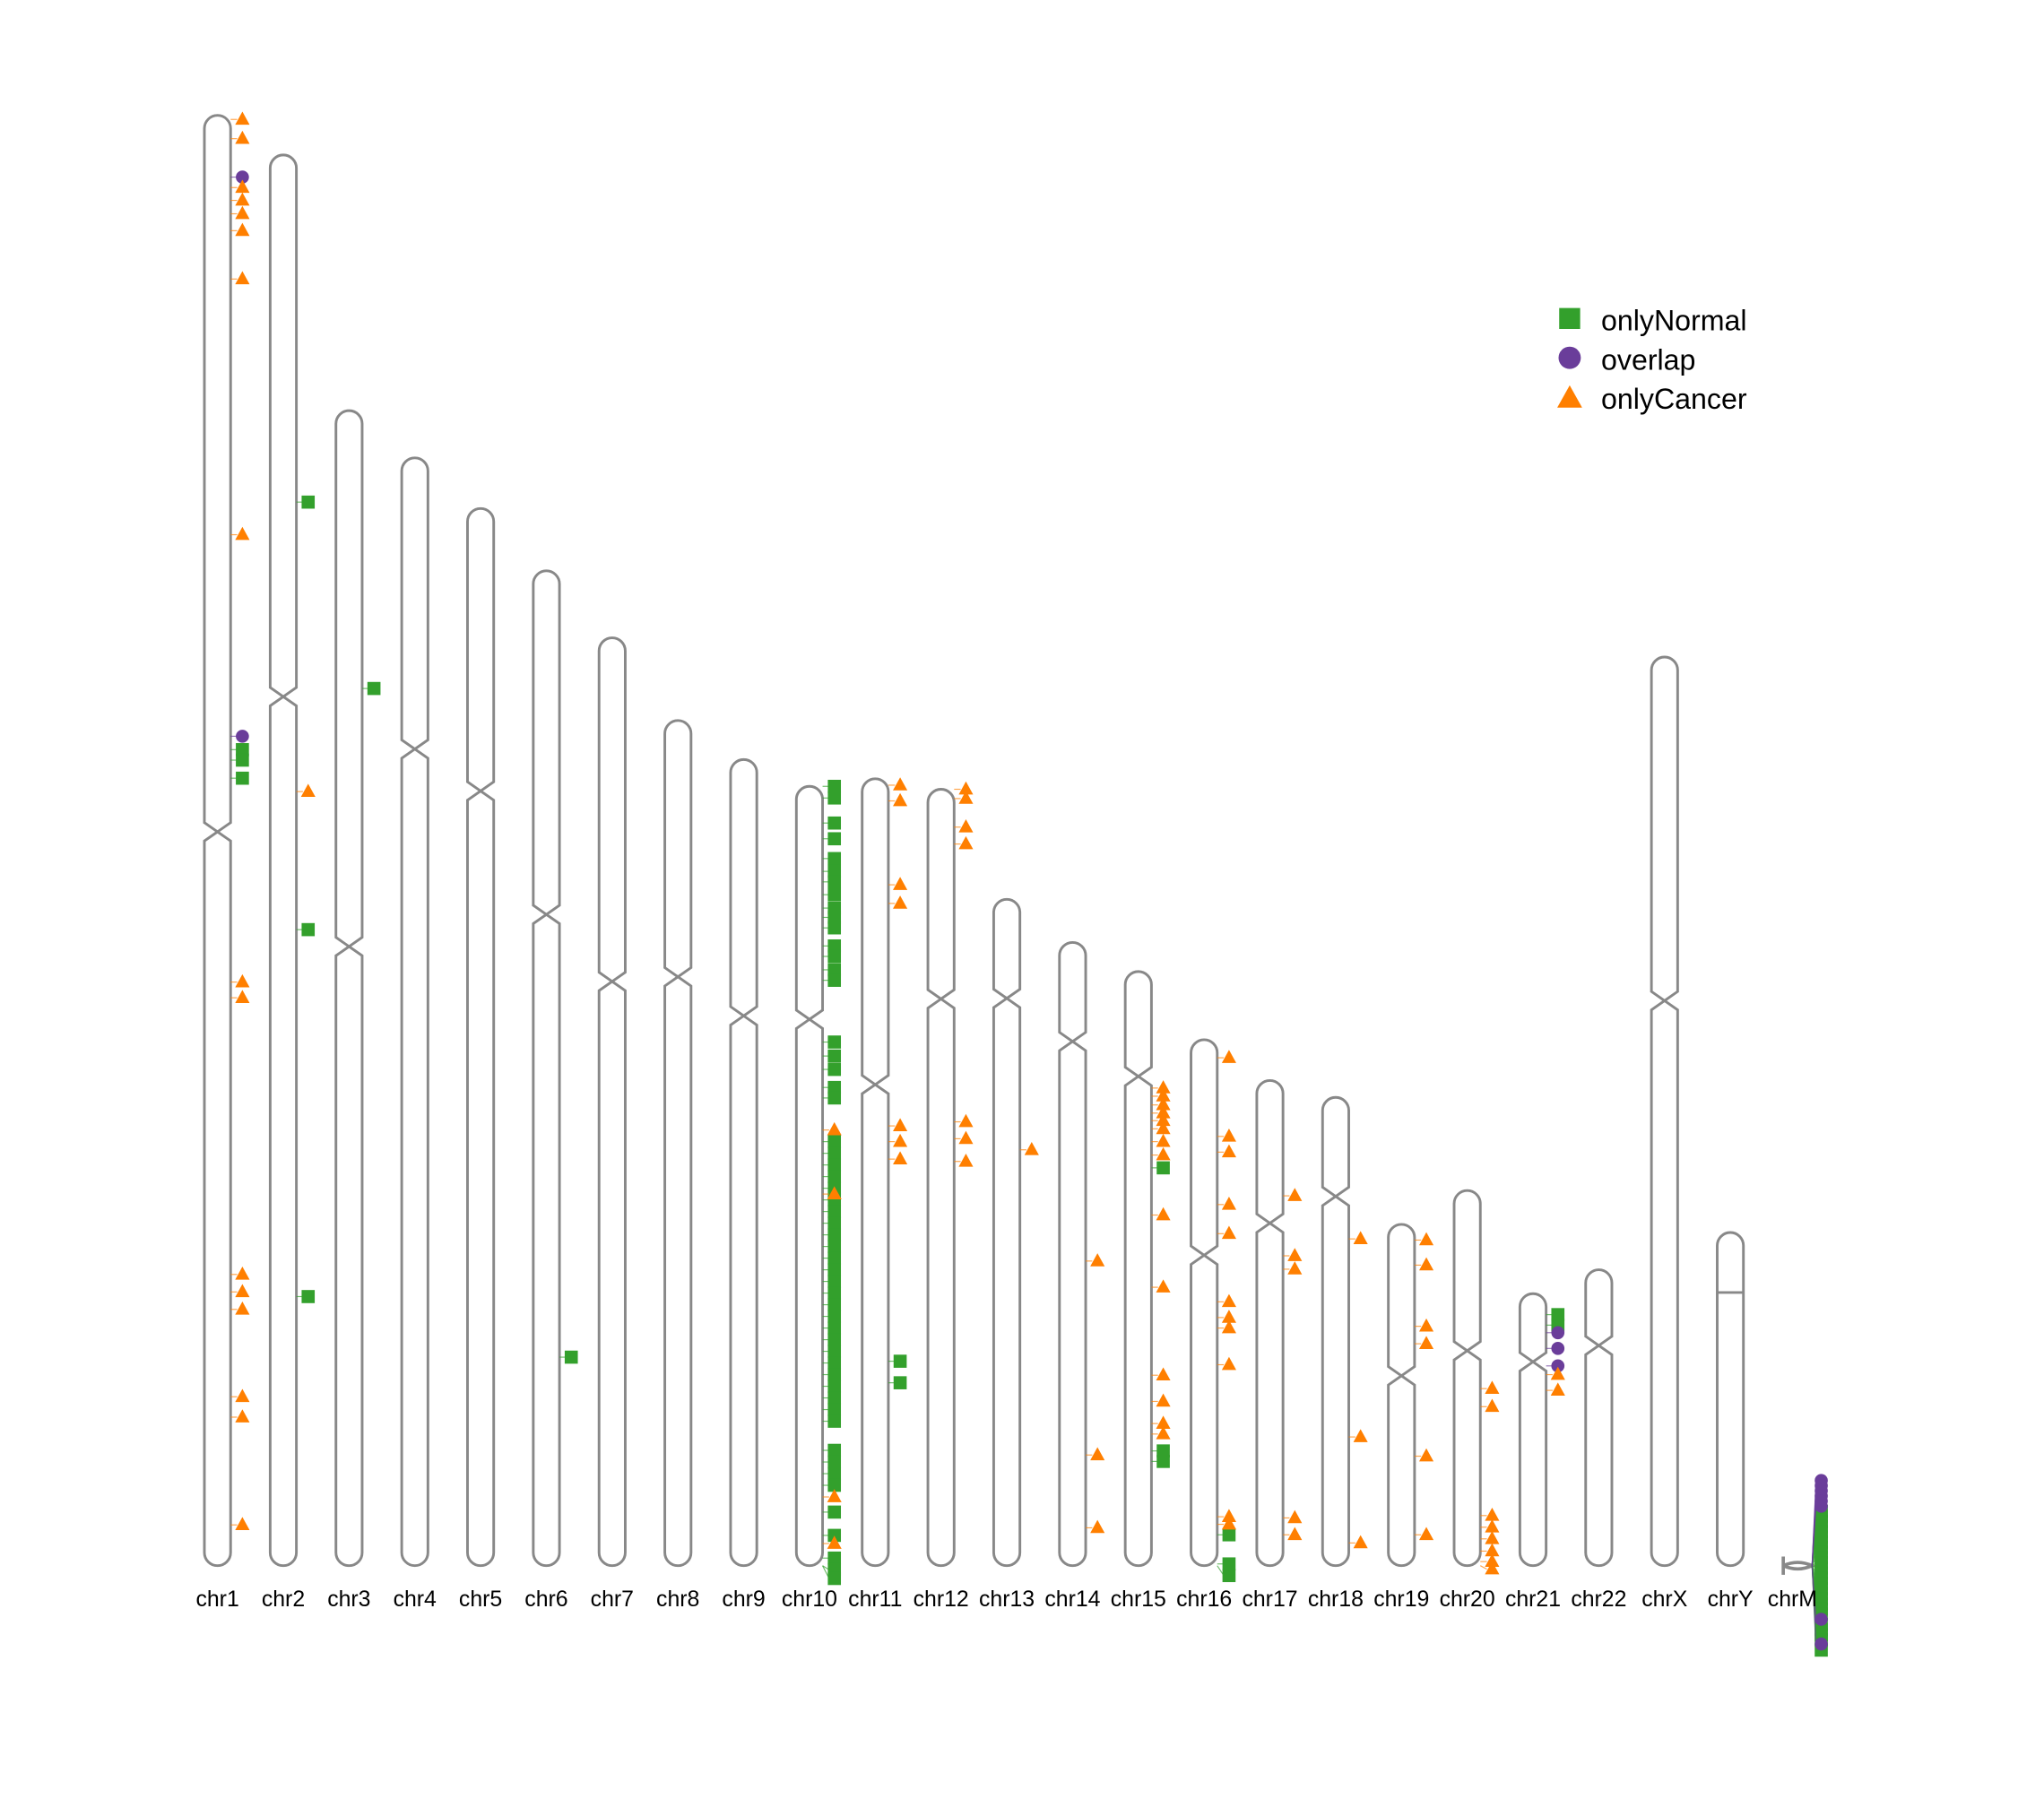 This screenshot has width=2044, height=1799. Describe the element at coordinates (1674, 399) in the screenshot. I see `legend-label-onlyCancer: onlyCancer` at that location.